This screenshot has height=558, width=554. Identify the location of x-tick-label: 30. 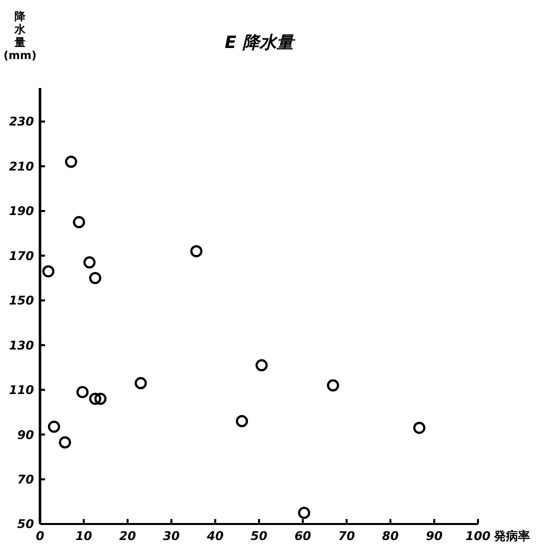
(171, 536).